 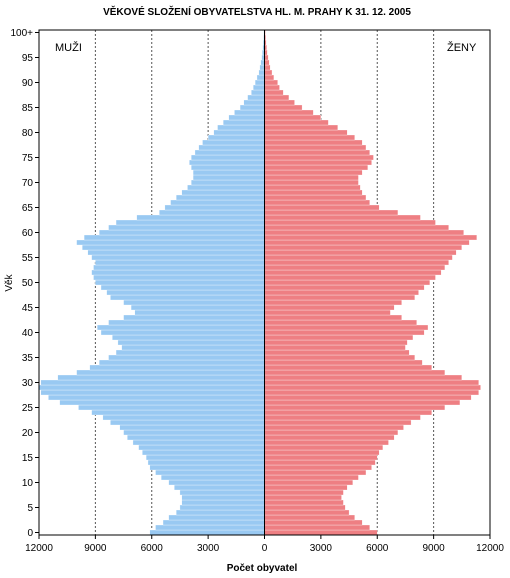 I want to click on men-label: MUŽI, so click(x=68, y=47).